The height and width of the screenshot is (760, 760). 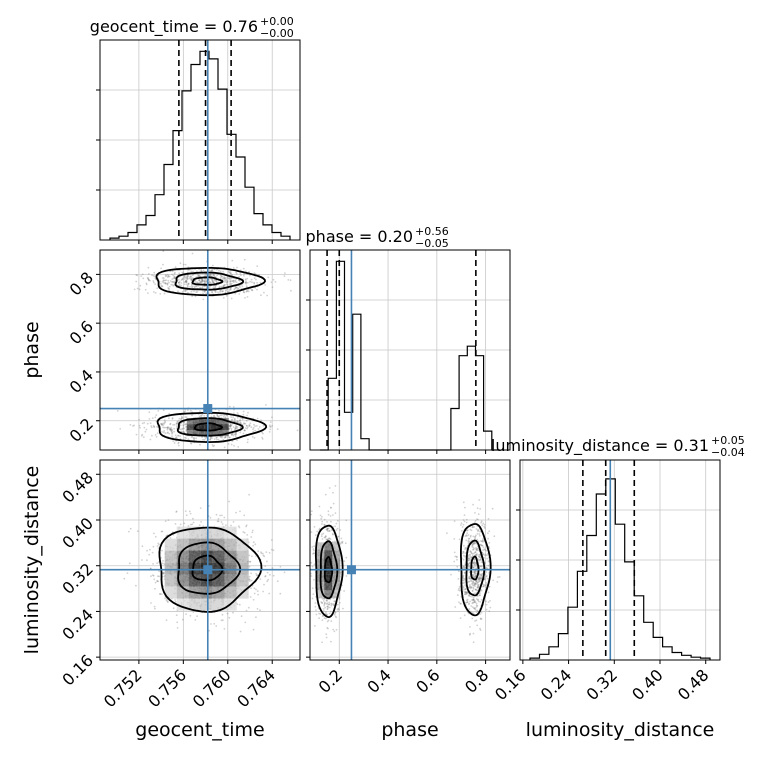 I want to click on density-cell, so click(x=213, y=421).